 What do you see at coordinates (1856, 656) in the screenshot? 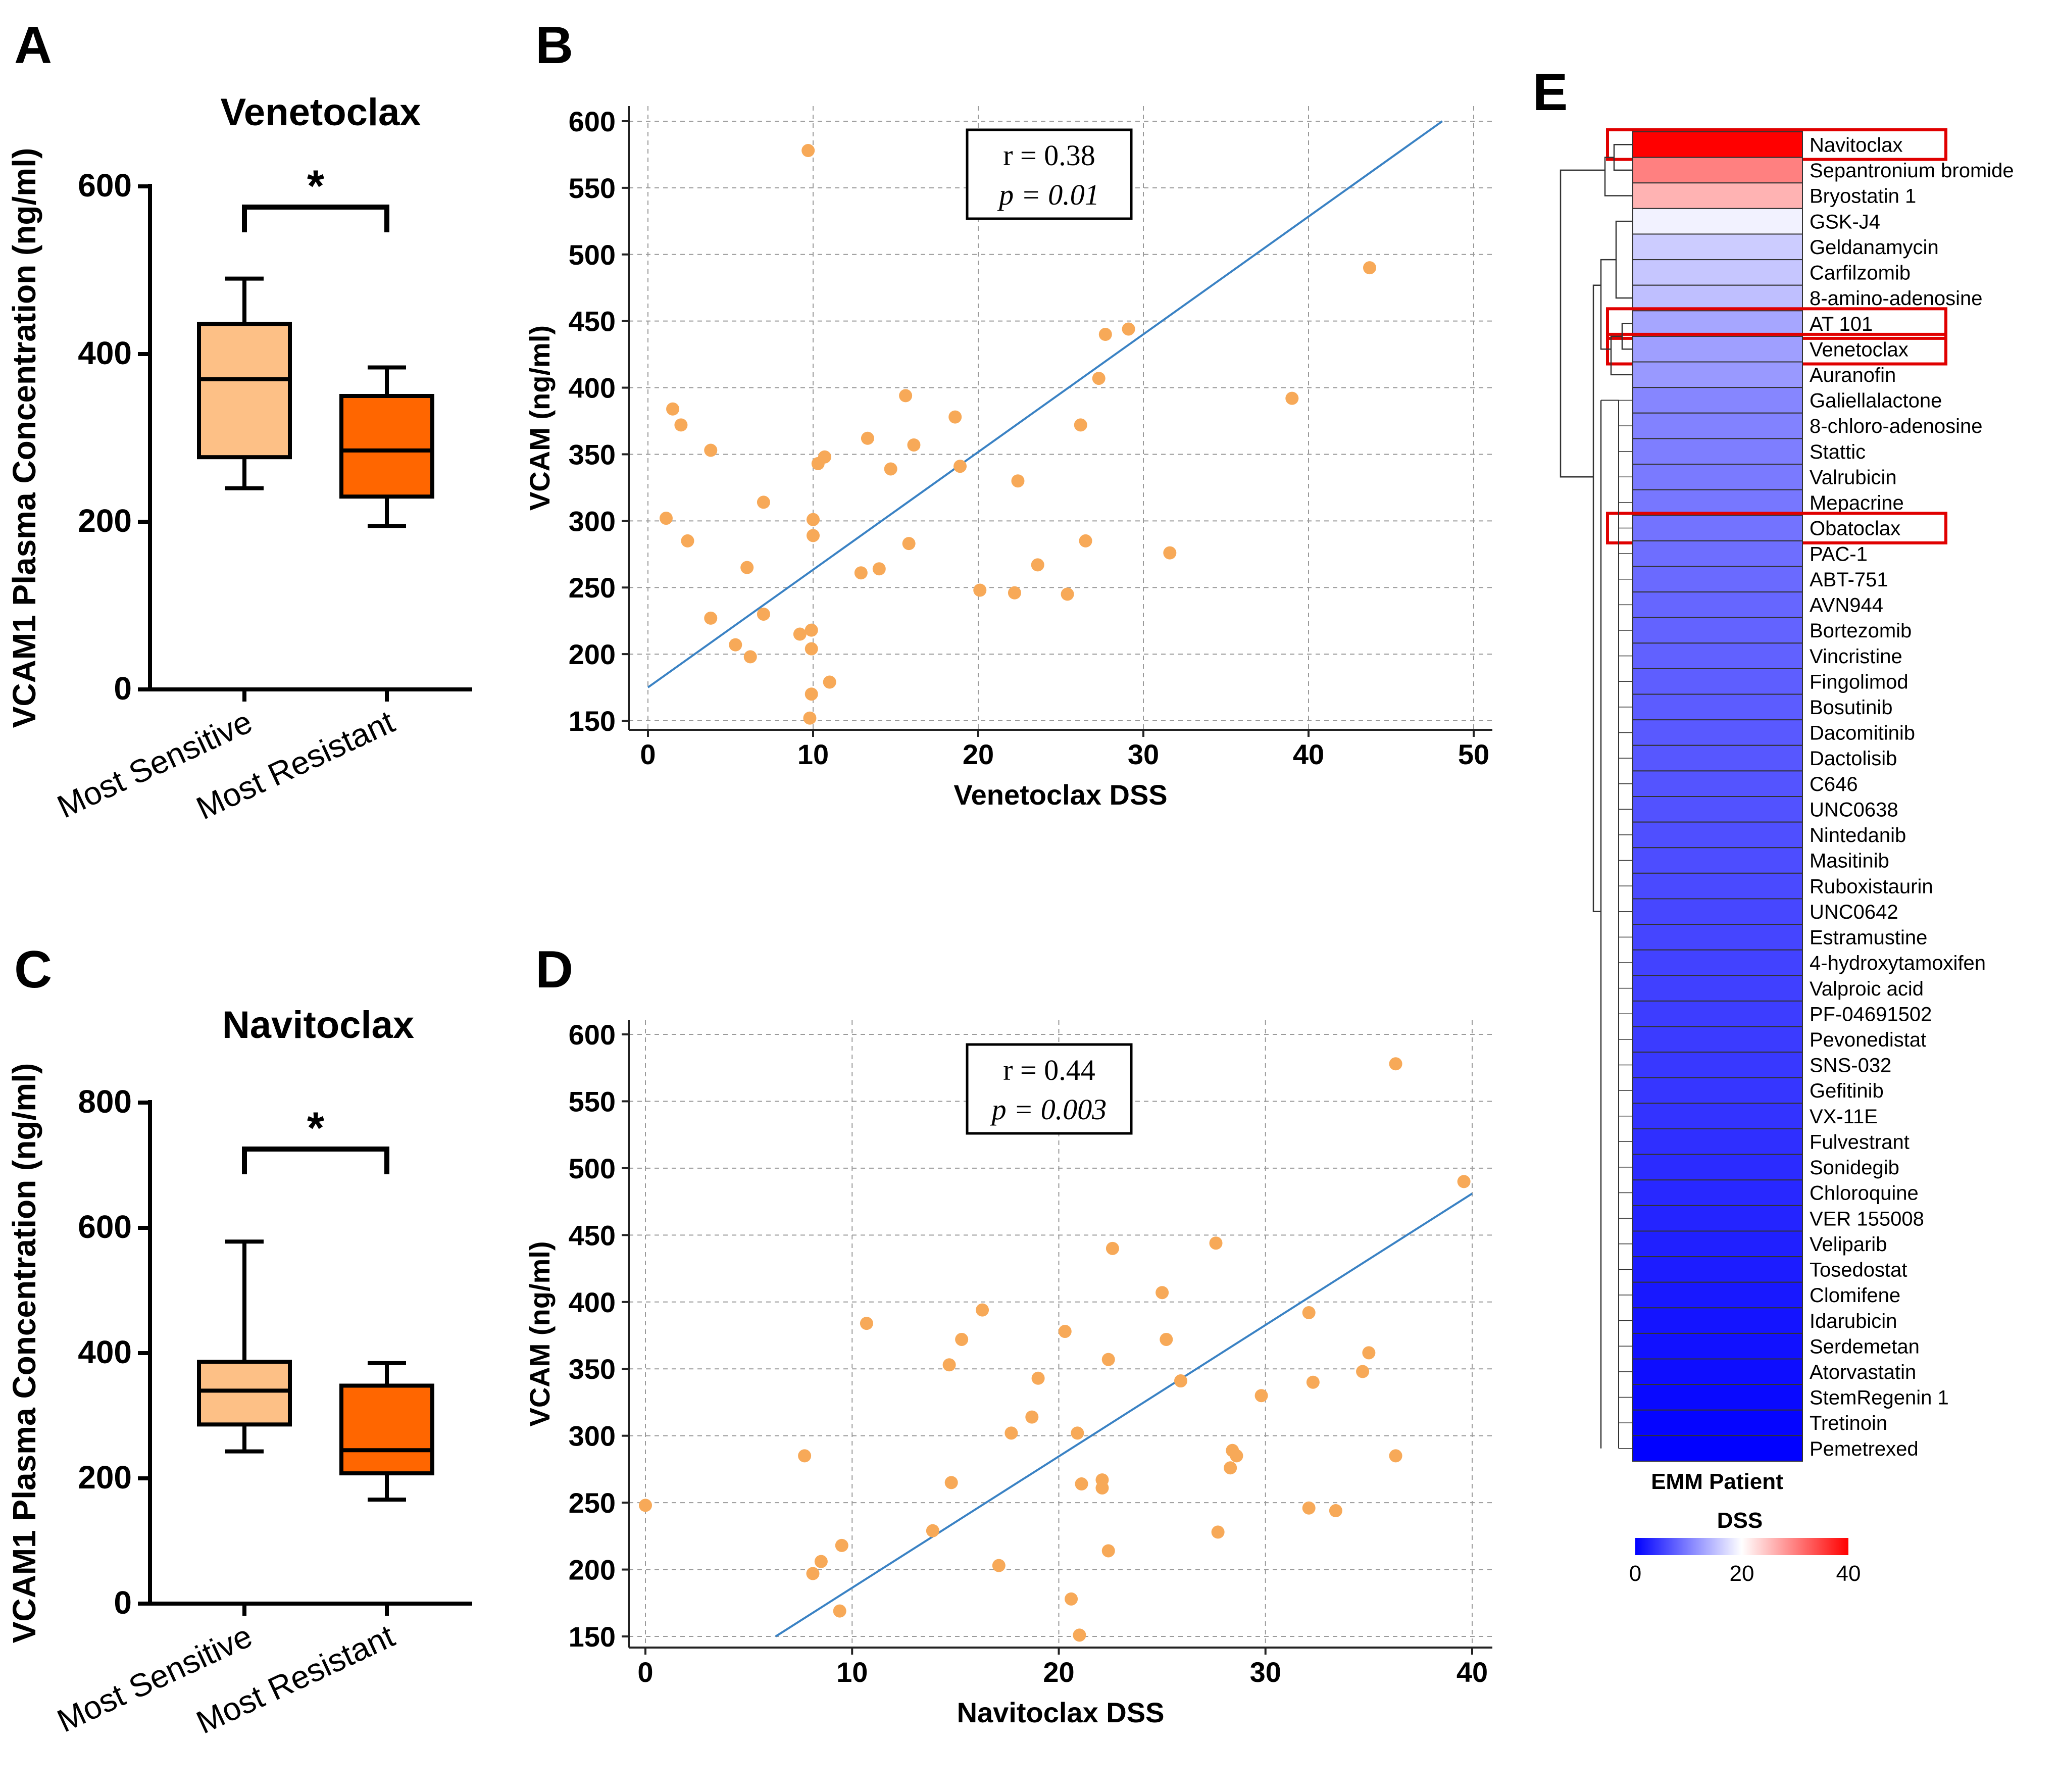
I see `drug-label: Vincristine` at bounding box center [1856, 656].